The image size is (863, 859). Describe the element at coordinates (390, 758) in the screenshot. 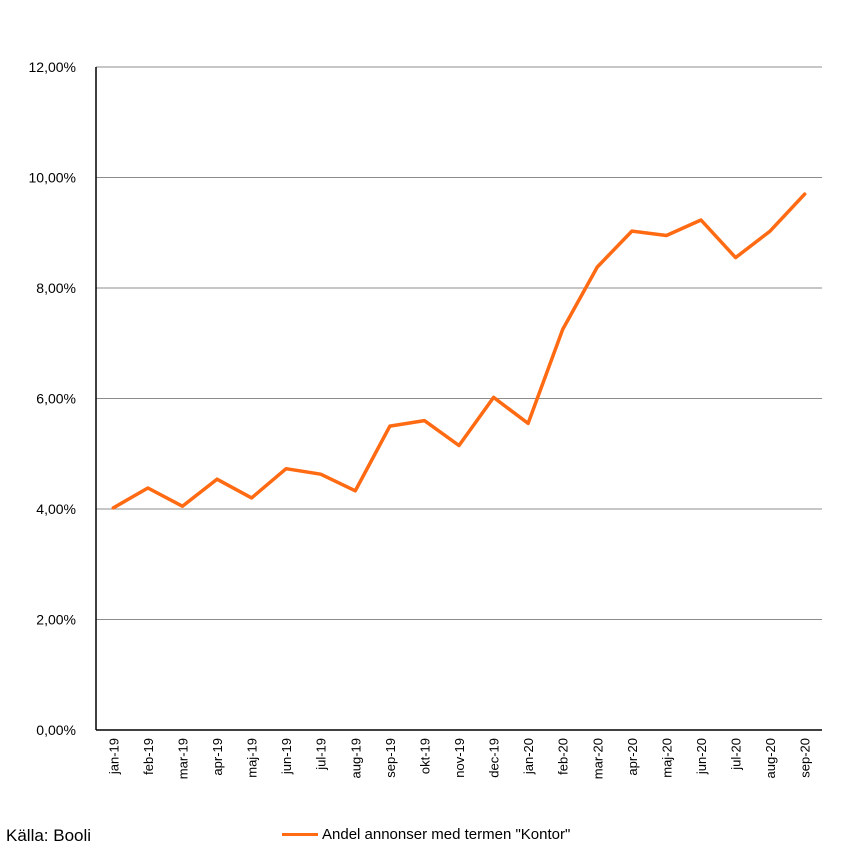

I see `x-tick-label: sep-19` at that location.